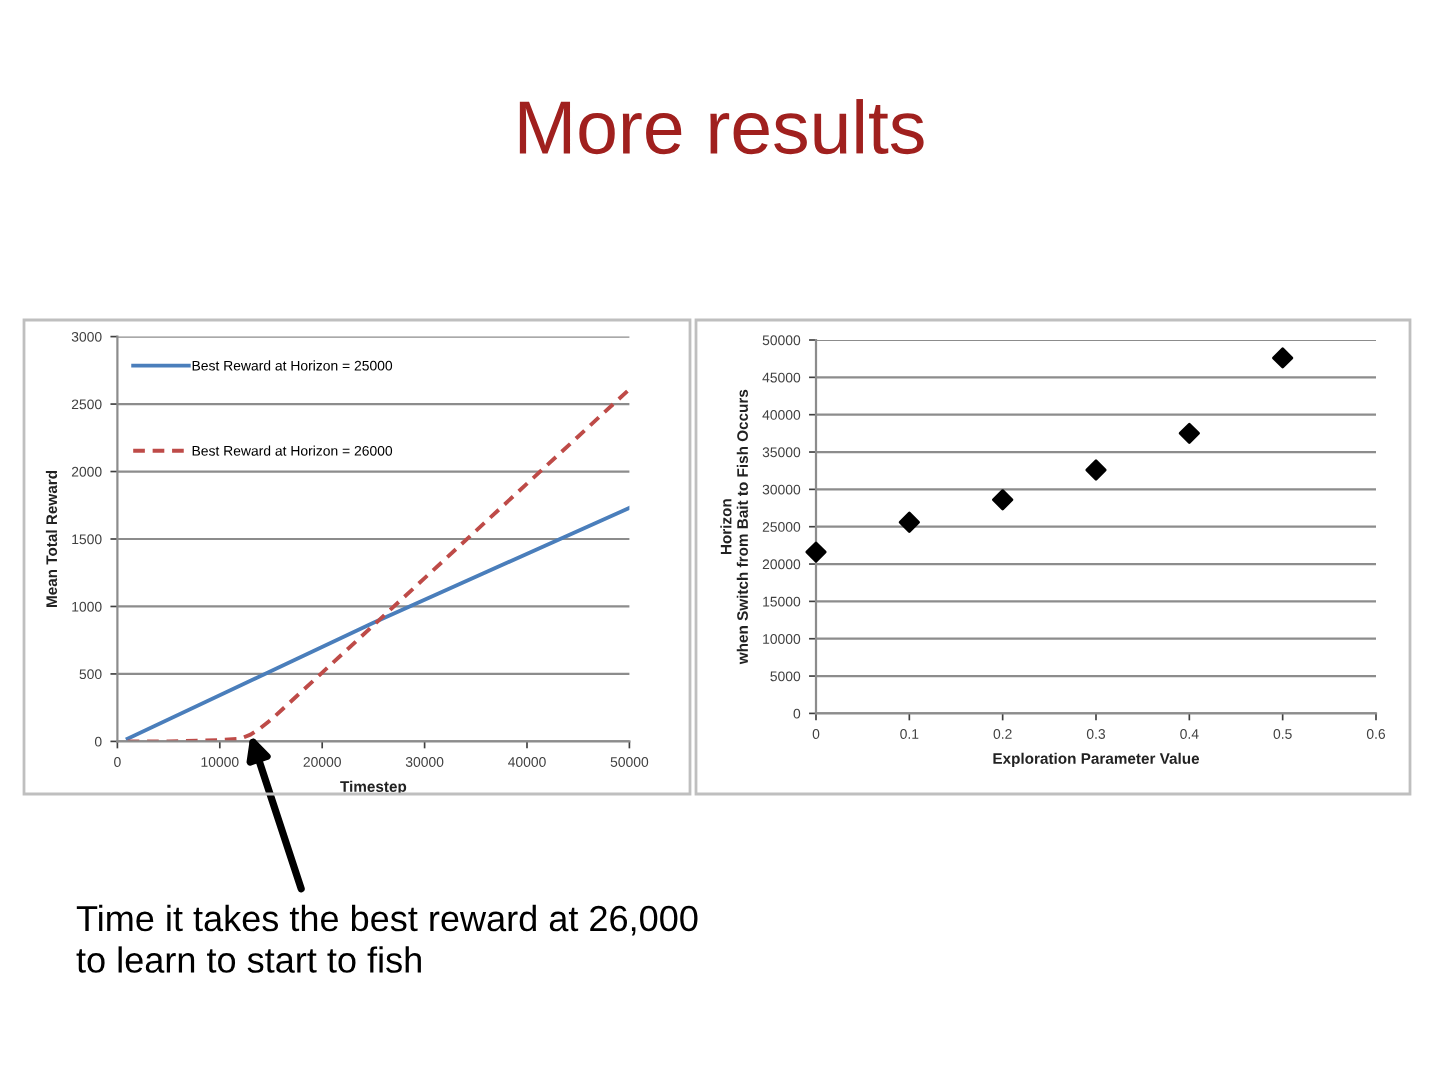 The width and height of the screenshot is (1440, 1080). Describe the element at coordinates (377, 564) in the screenshot. I see `line-series` at that location.